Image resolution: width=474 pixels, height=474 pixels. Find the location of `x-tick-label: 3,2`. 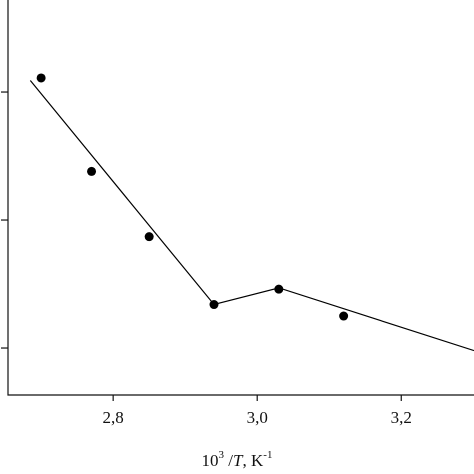

x-tick-label: 3,2 is located at coordinates (401, 417).